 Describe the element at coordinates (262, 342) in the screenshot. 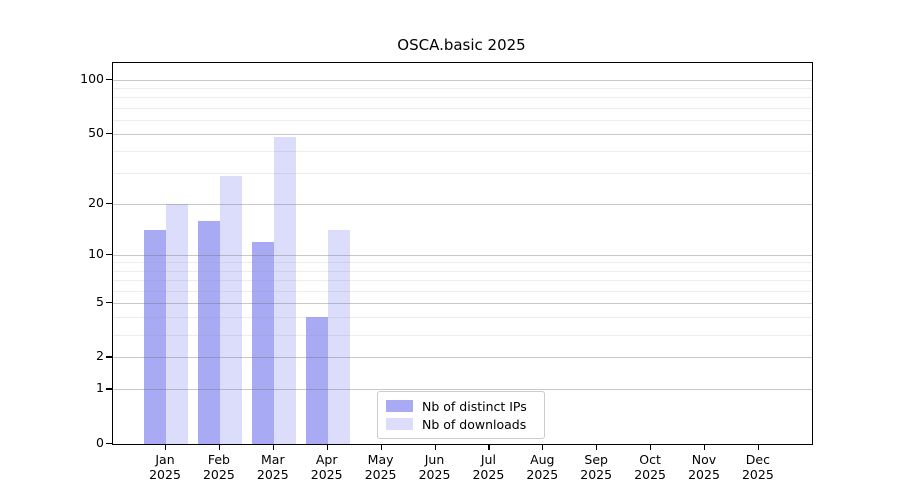

I see `bar-ips-mar` at that location.